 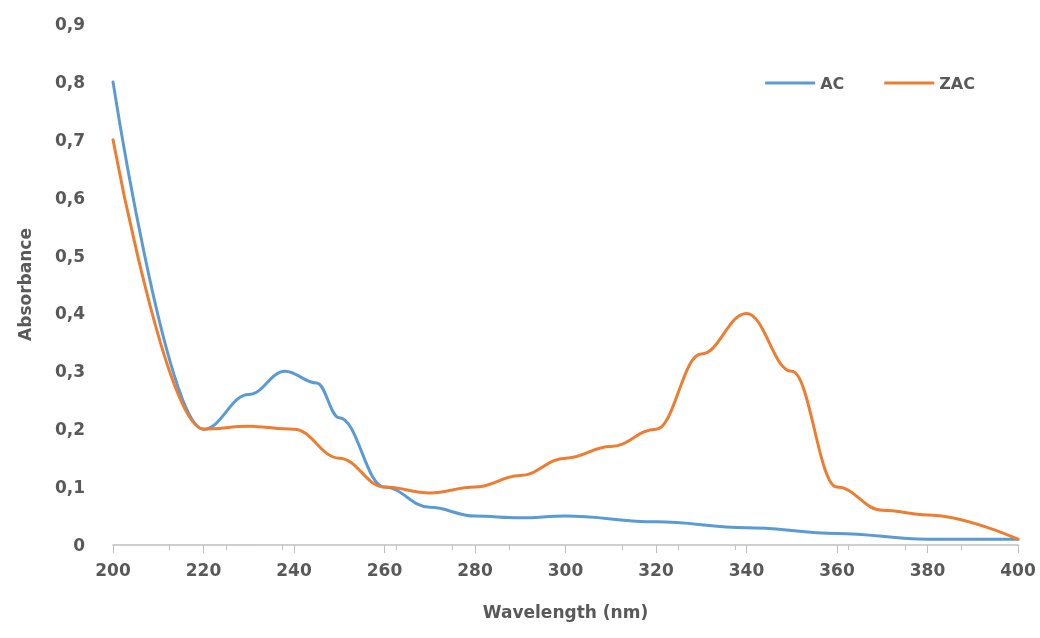 I want to click on x-tick-label: 220, so click(x=203, y=569).